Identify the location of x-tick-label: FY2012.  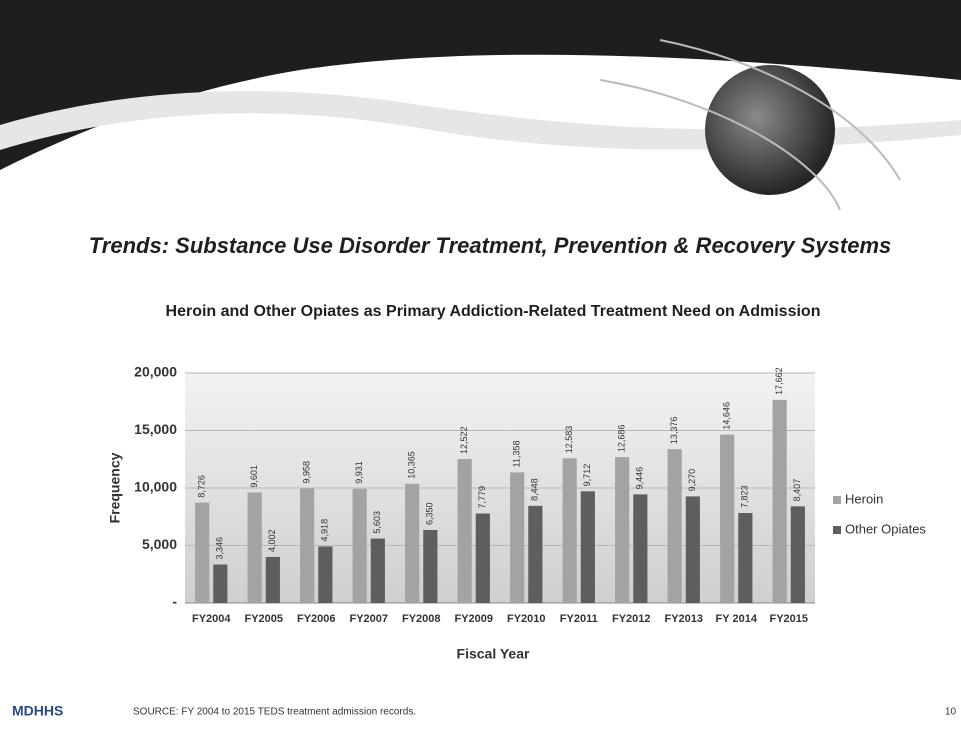
(631, 619).